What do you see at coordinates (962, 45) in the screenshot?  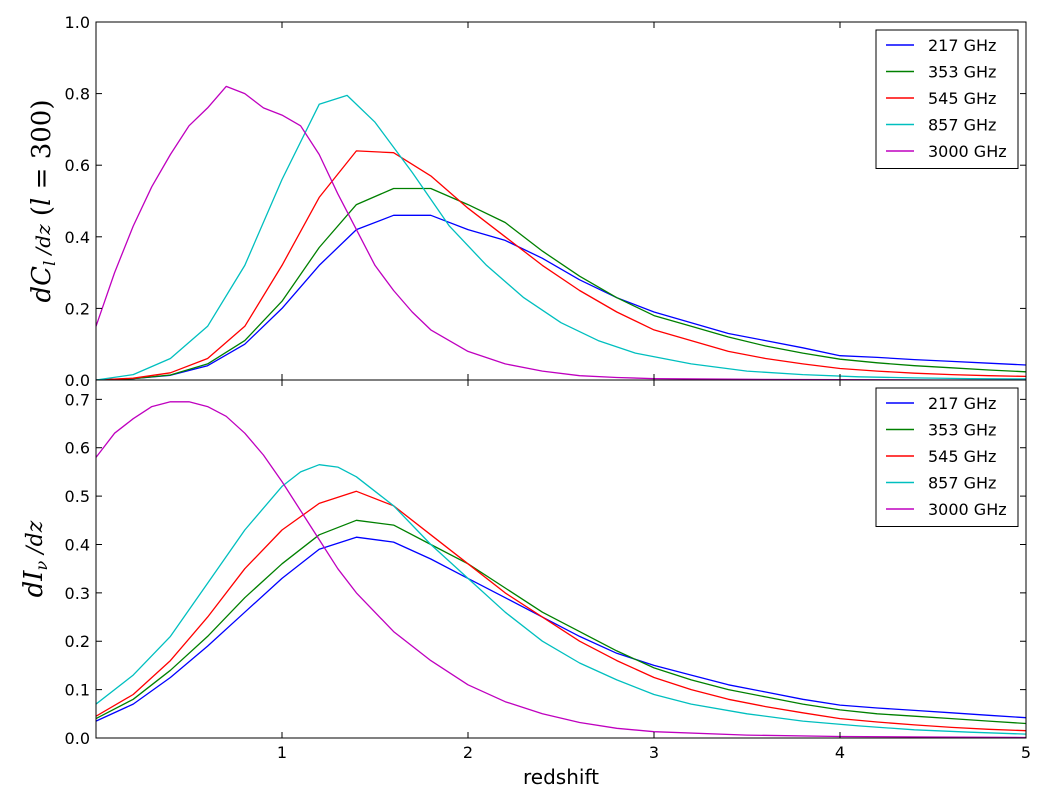 I see `top-legend-label: 217 GHz` at bounding box center [962, 45].